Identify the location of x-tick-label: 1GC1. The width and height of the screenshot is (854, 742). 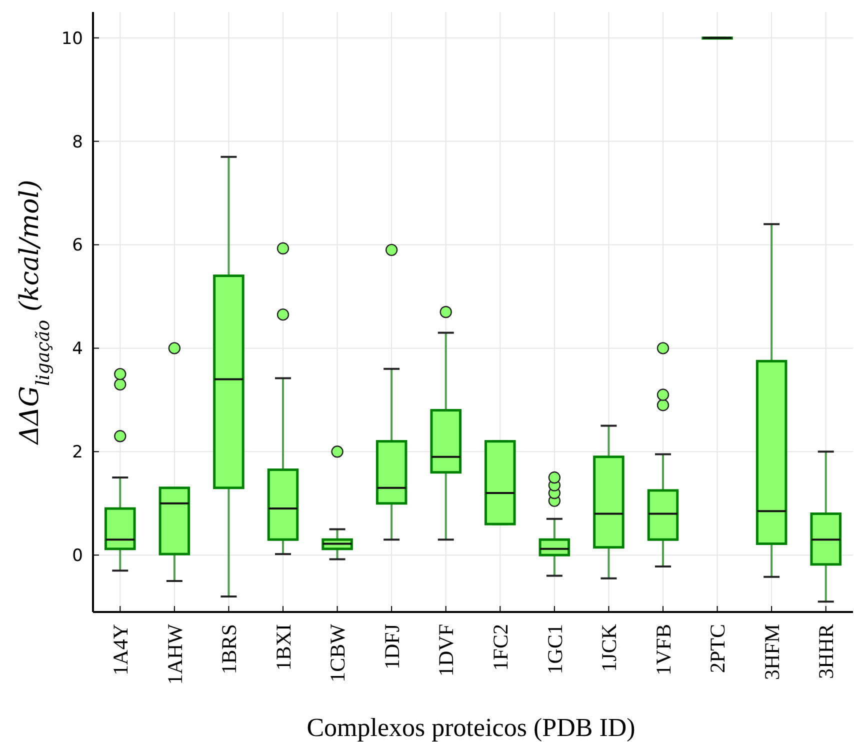
(554, 649).